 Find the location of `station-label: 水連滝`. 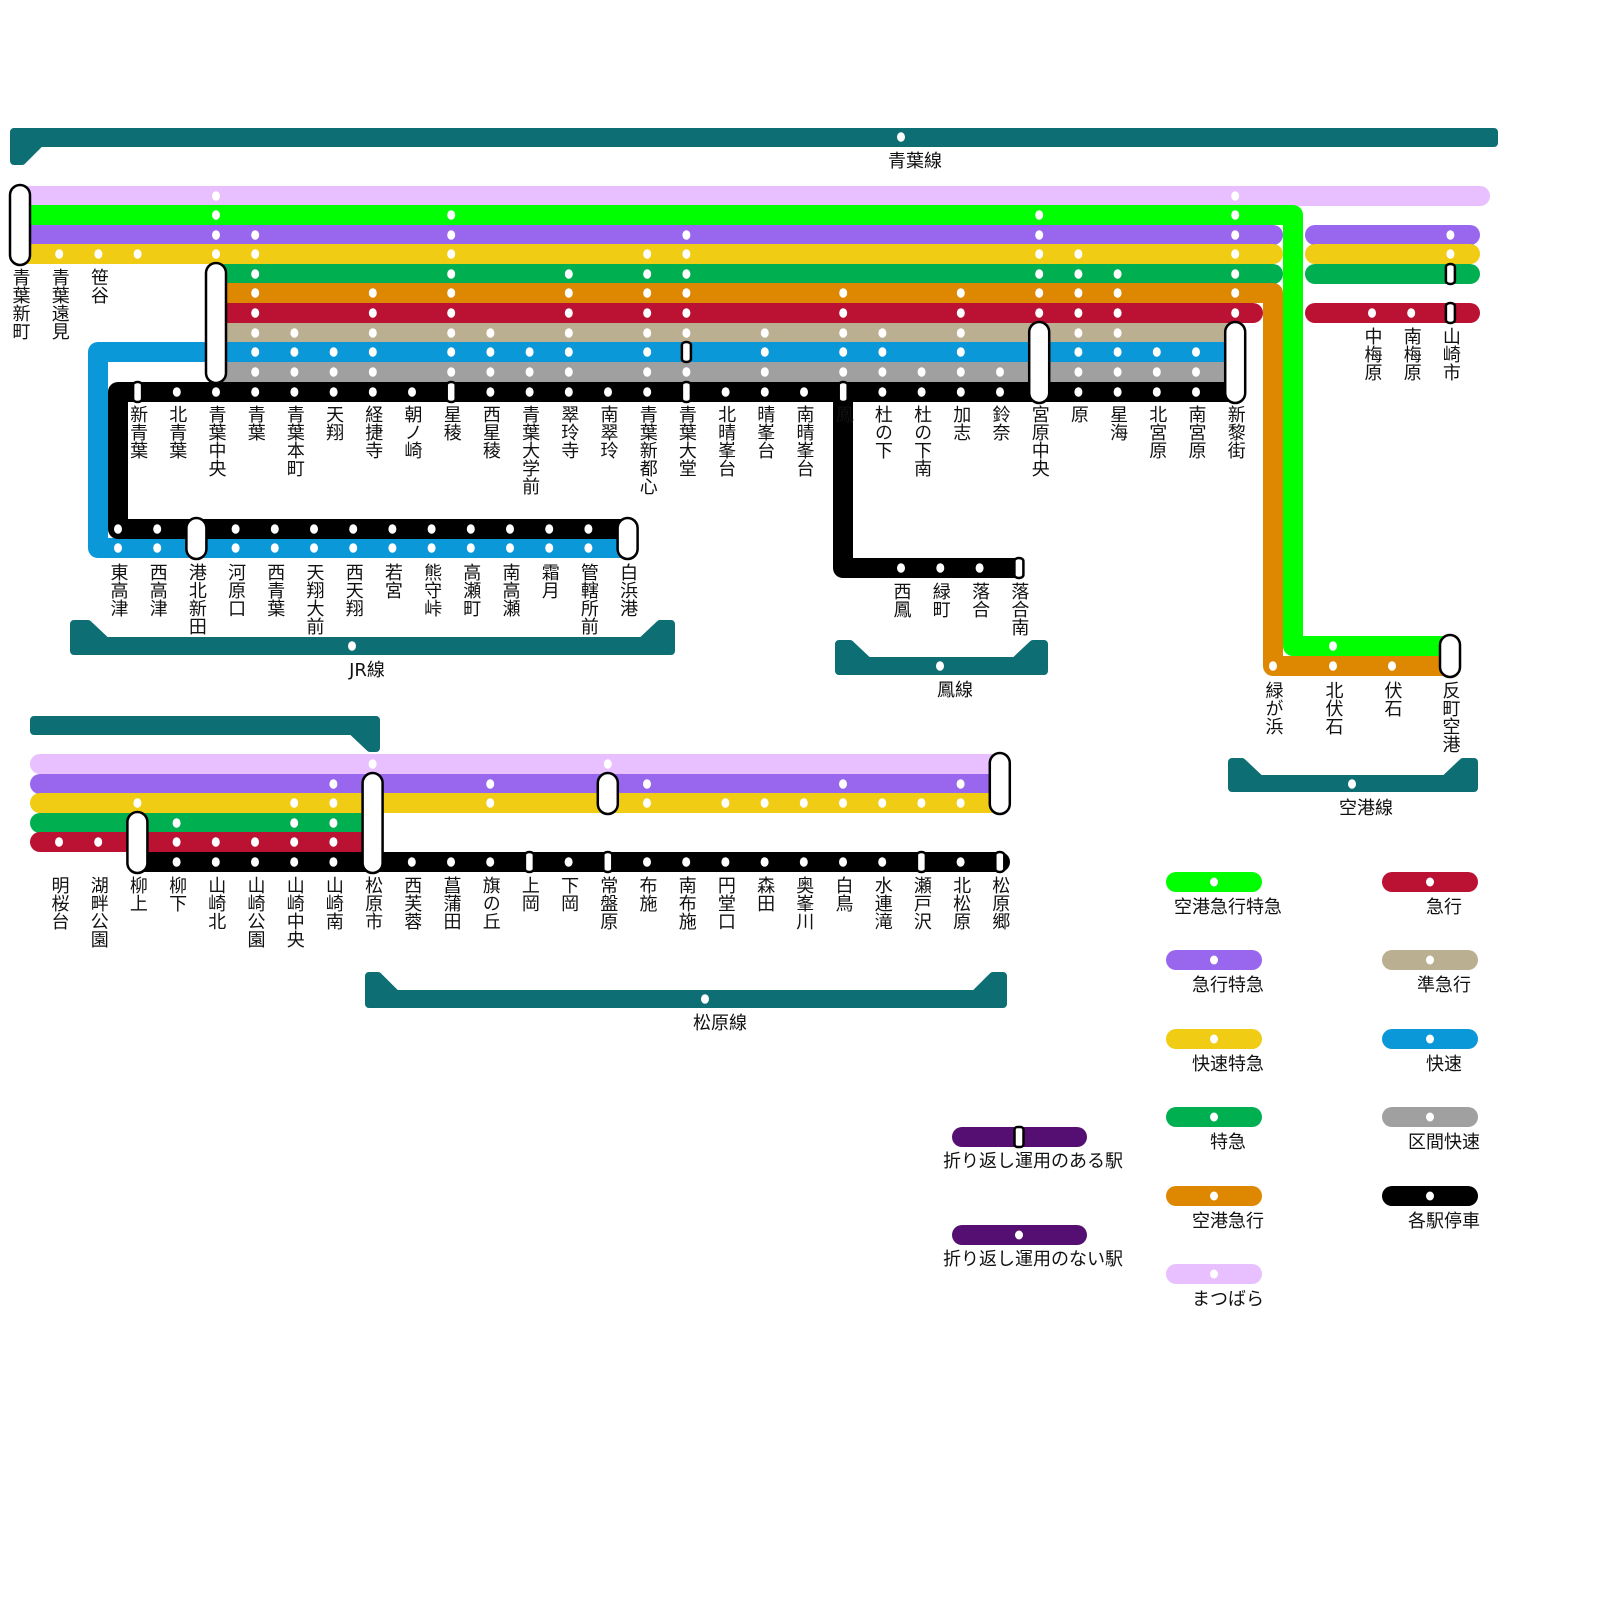

station-label: 水連滝 is located at coordinates (882, 903).